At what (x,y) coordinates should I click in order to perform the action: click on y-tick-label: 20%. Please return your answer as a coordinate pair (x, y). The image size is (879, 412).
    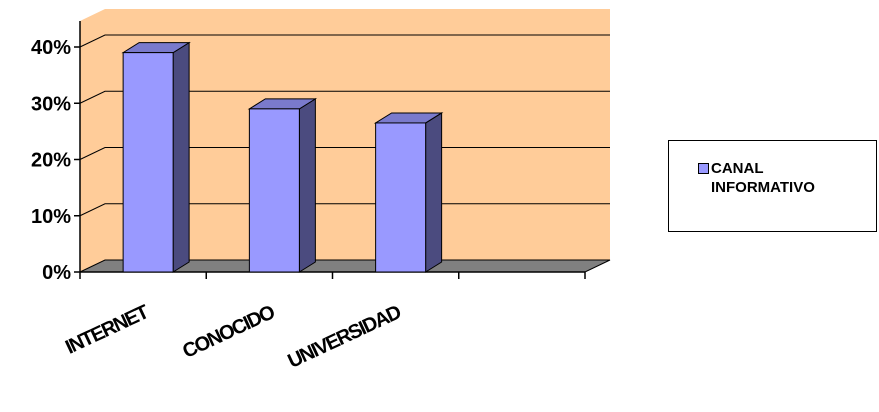
    Looking at the image, I should click on (51, 161).